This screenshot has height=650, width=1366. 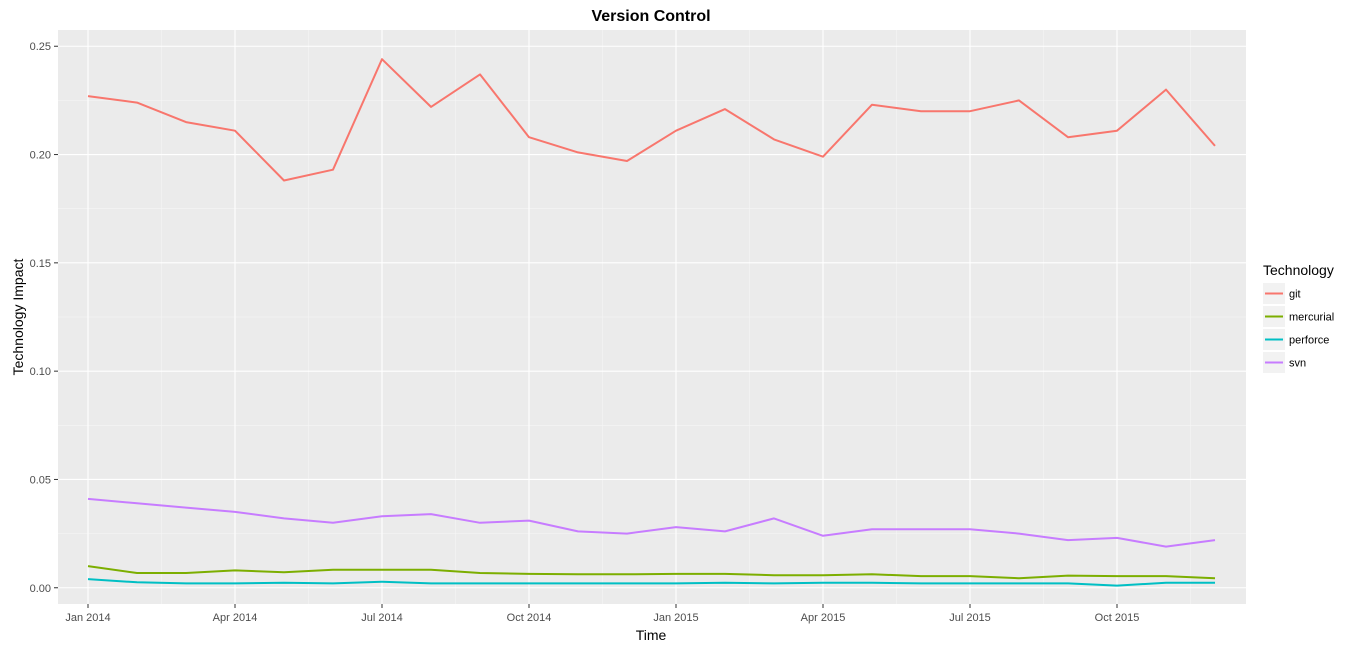 I want to click on y-axis: 0.00 0.05 0.10 0.15 0.20 0.25, so click(x=44, y=318).